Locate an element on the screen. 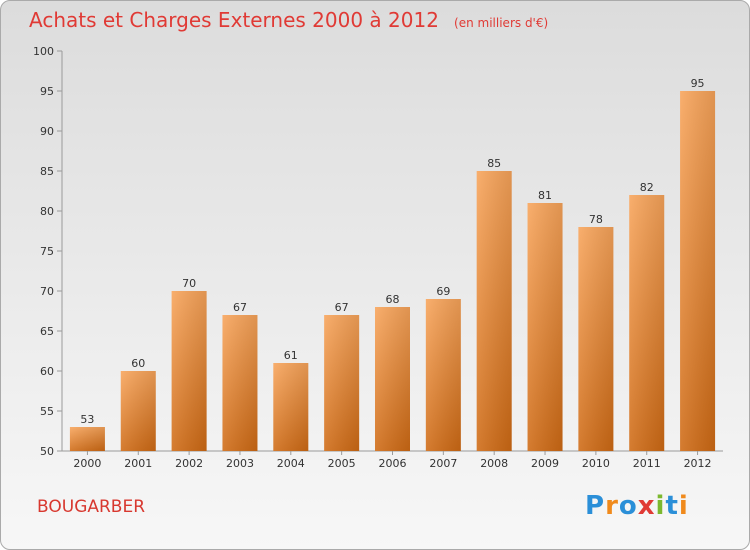 This screenshot has width=750, height=550. data-label: 78 is located at coordinates (596, 219).